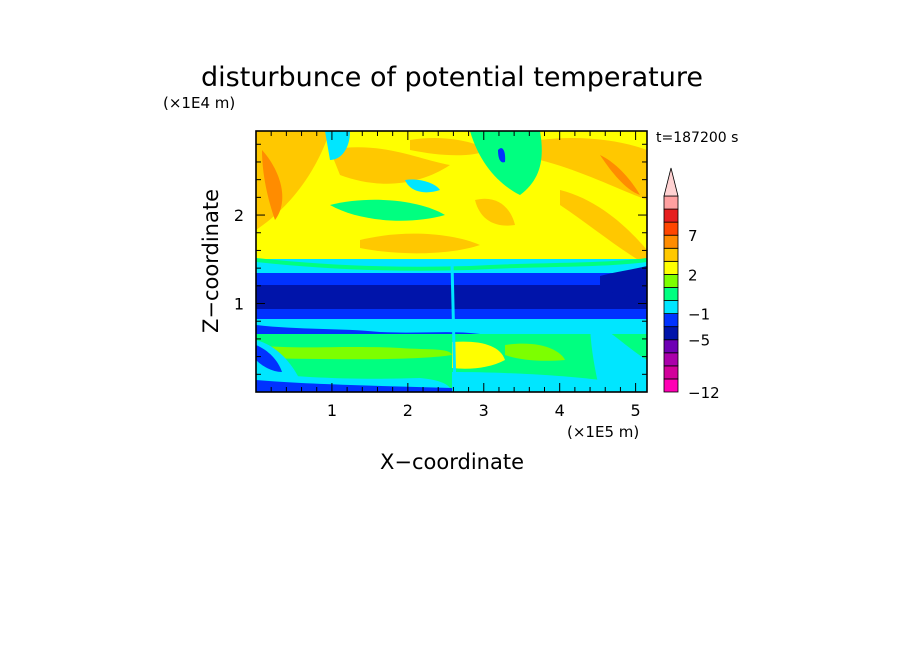  What do you see at coordinates (199, 103) in the screenshot?
I see `y-unit-label: (×1E4 m)` at bounding box center [199, 103].